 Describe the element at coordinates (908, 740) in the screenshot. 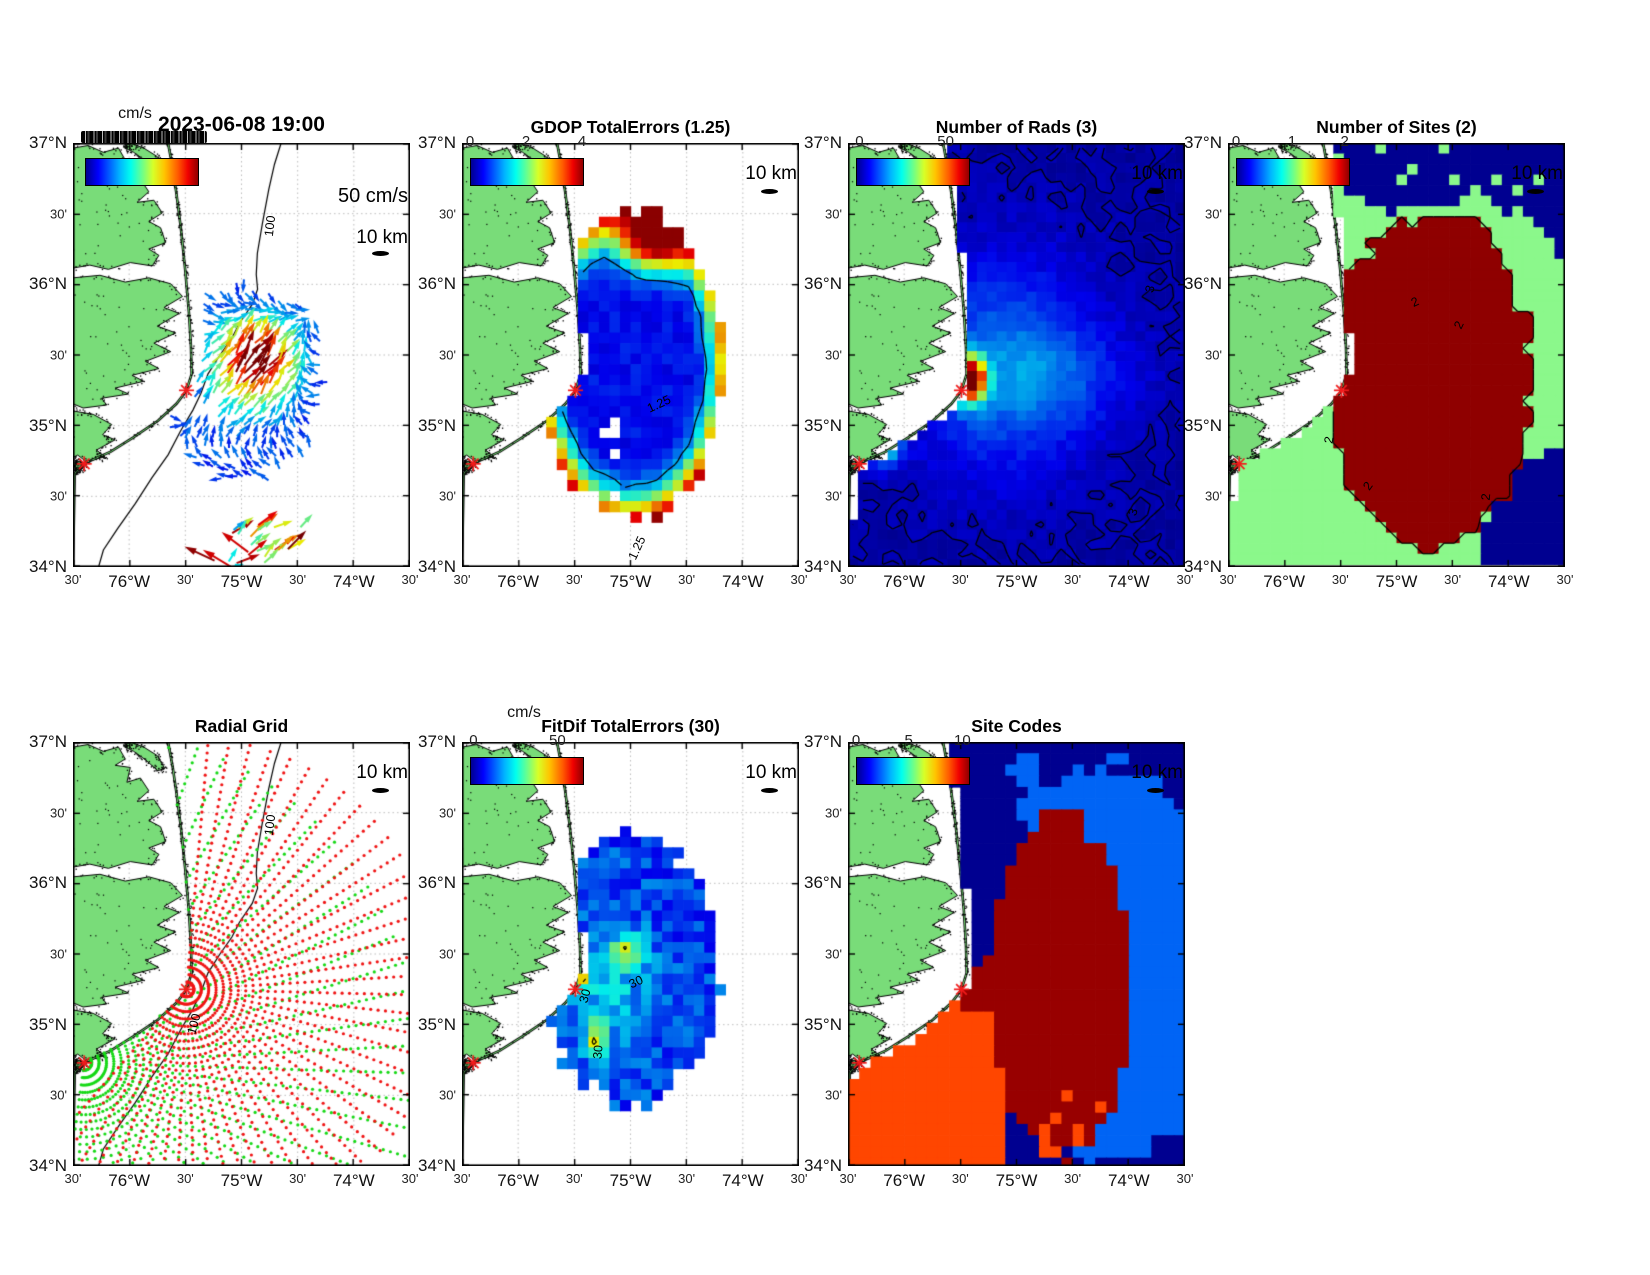

I see `colorbar-tick-label: 5` at that location.